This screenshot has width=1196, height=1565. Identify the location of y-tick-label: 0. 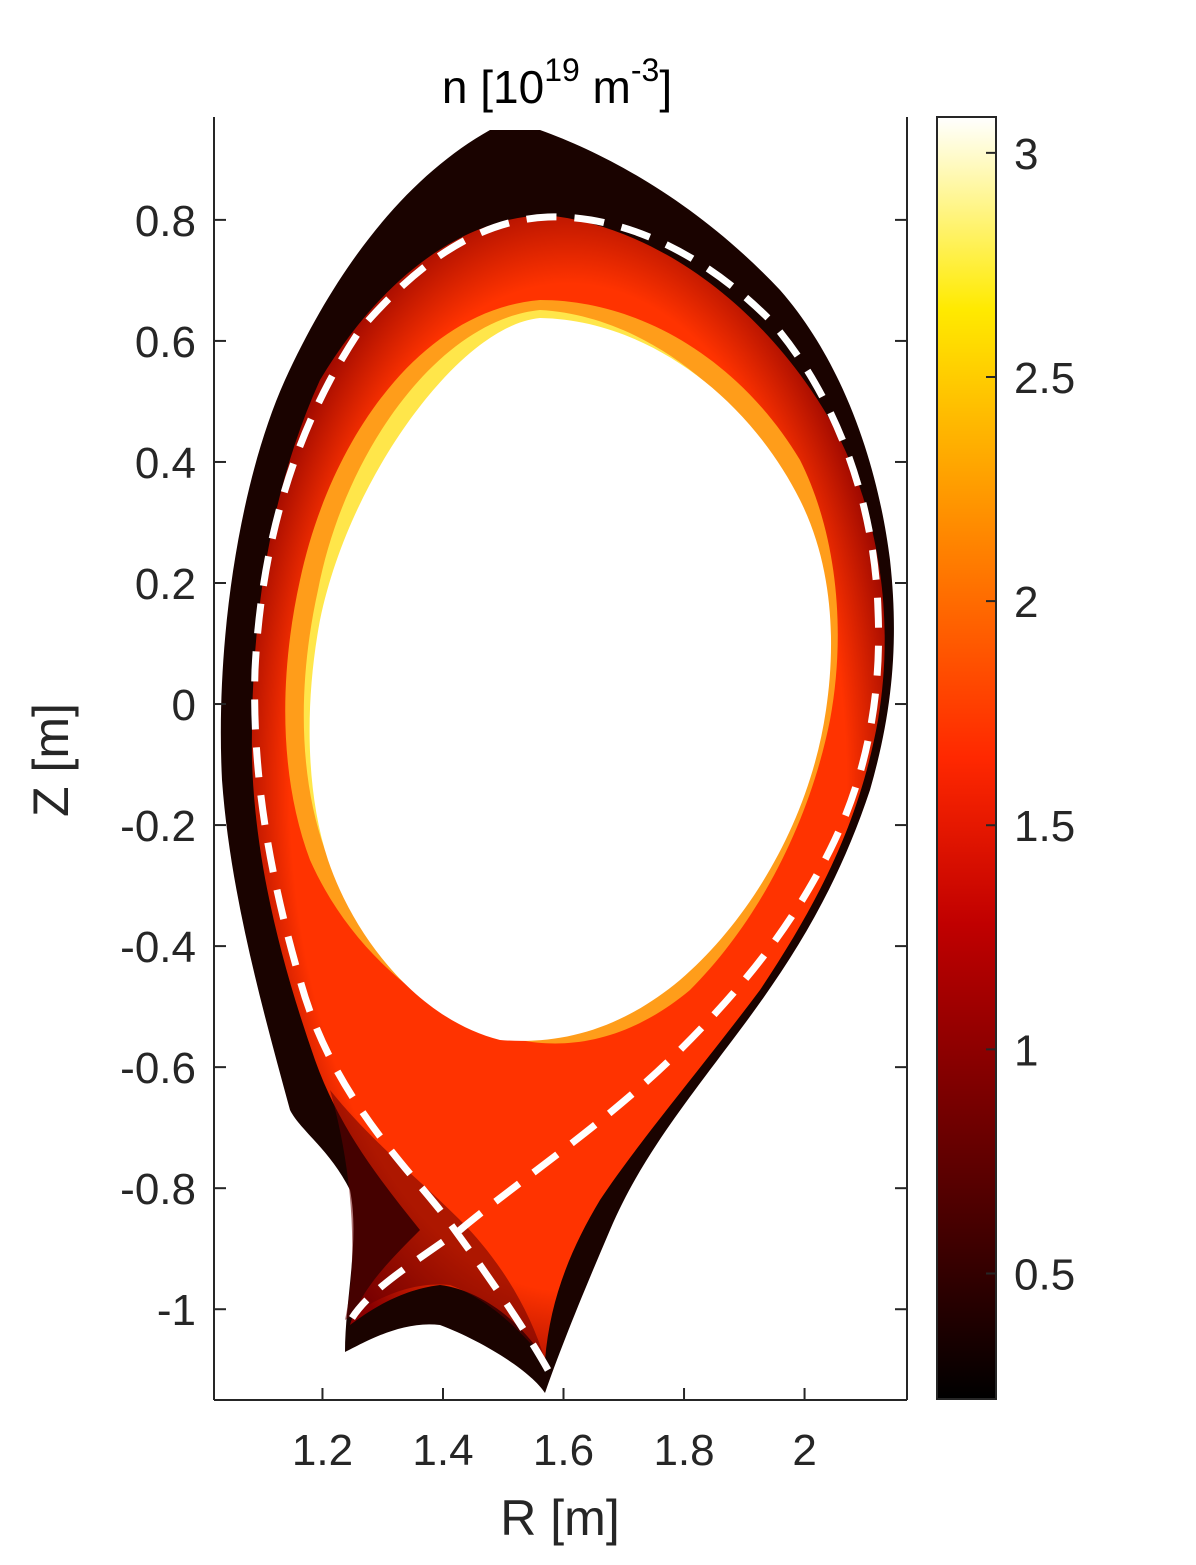
(184, 705).